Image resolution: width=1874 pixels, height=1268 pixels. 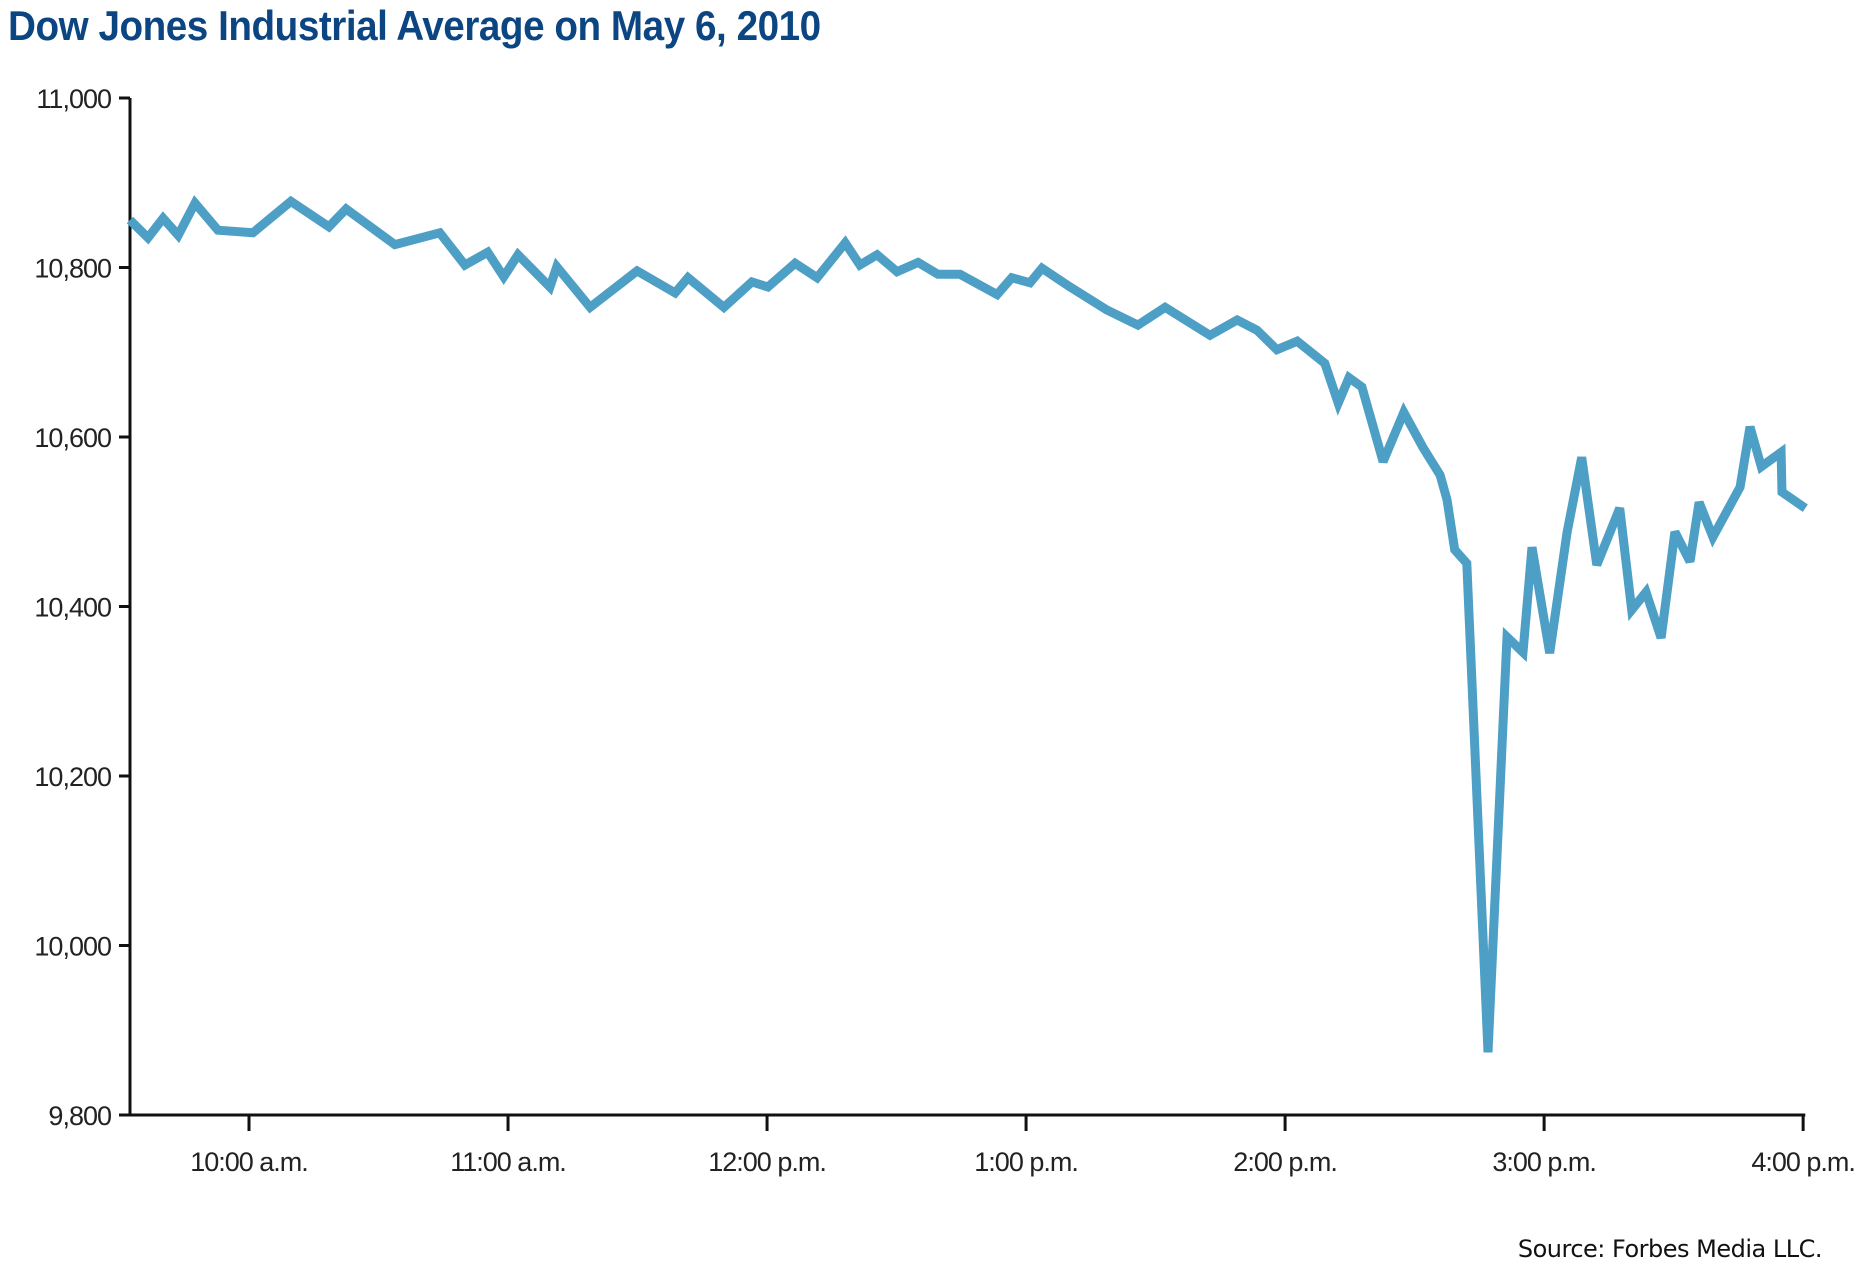 What do you see at coordinates (79, 1116) in the screenshot?
I see `y-tick-label: 9,800` at bounding box center [79, 1116].